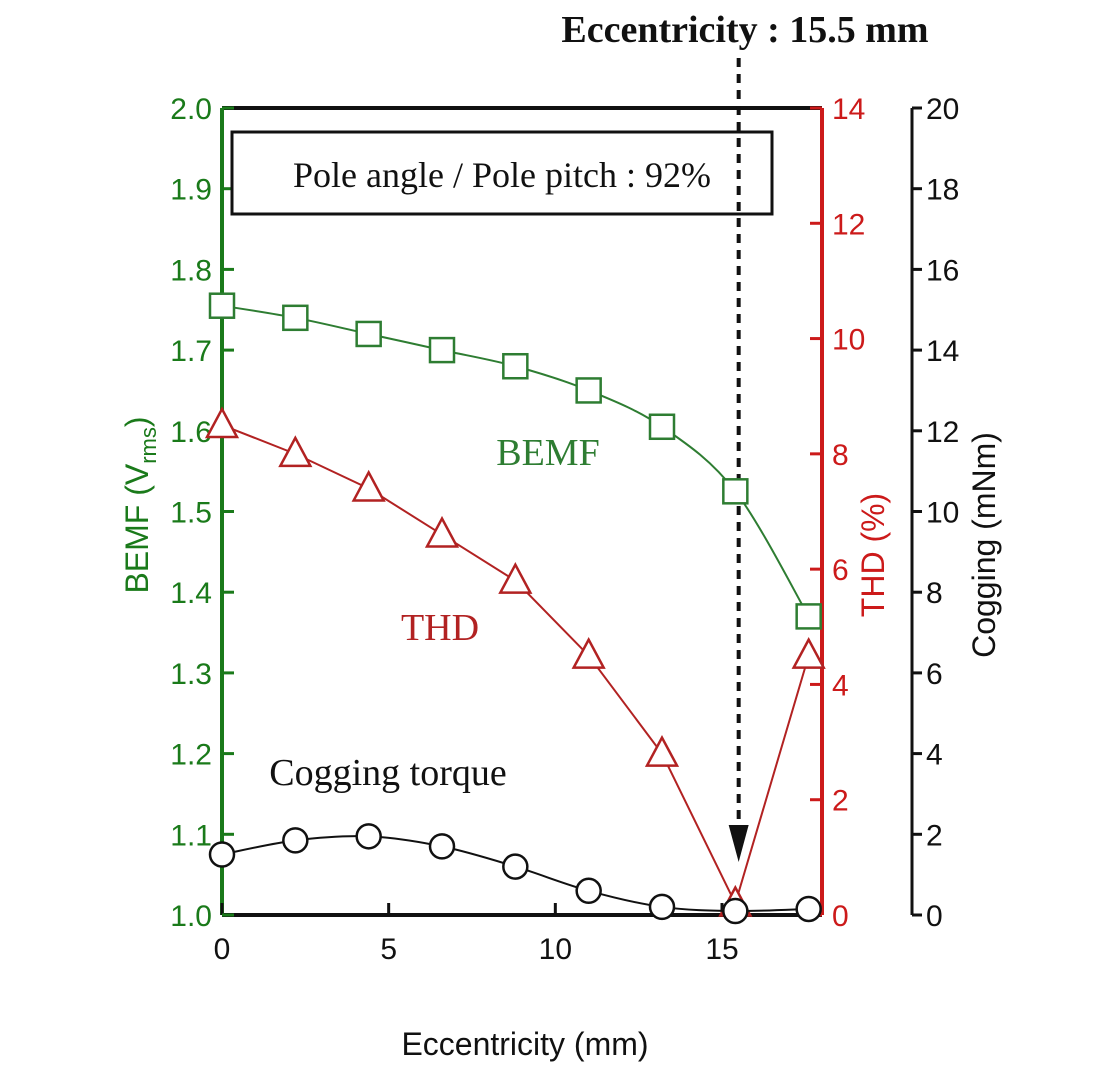 The height and width of the screenshot is (1078, 1097). What do you see at coordinates (848, 109) in the screenshot?
I see `thd-tick-label-7: 14` at bounding box center [848, 109].